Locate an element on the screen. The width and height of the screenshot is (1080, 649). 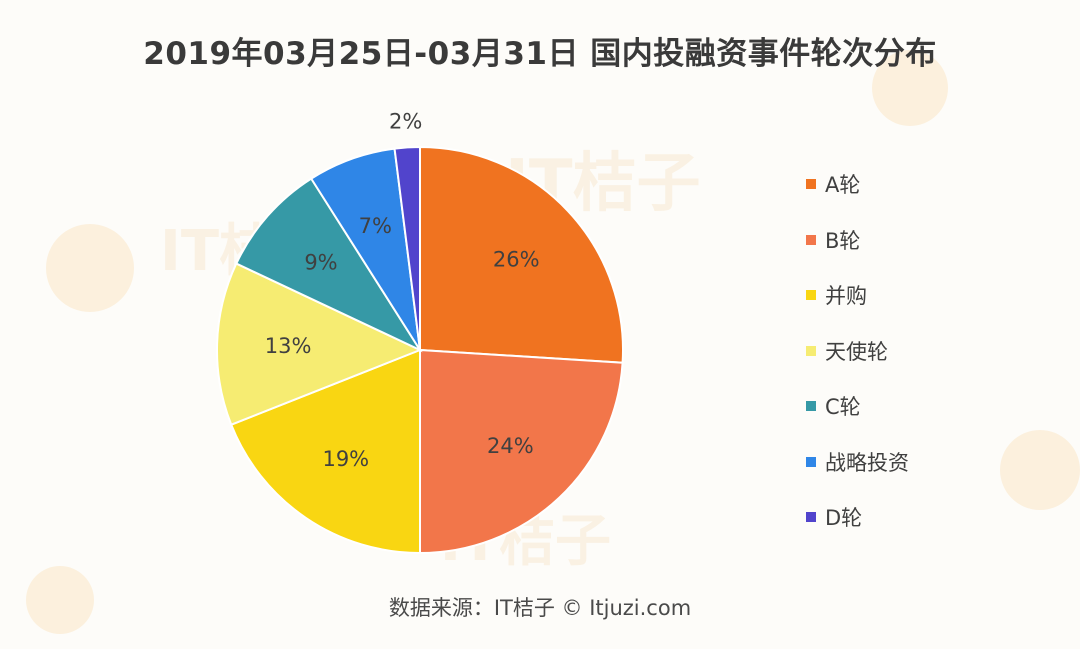
legend-label: 战略投资 is located at coordinates (867, 462).